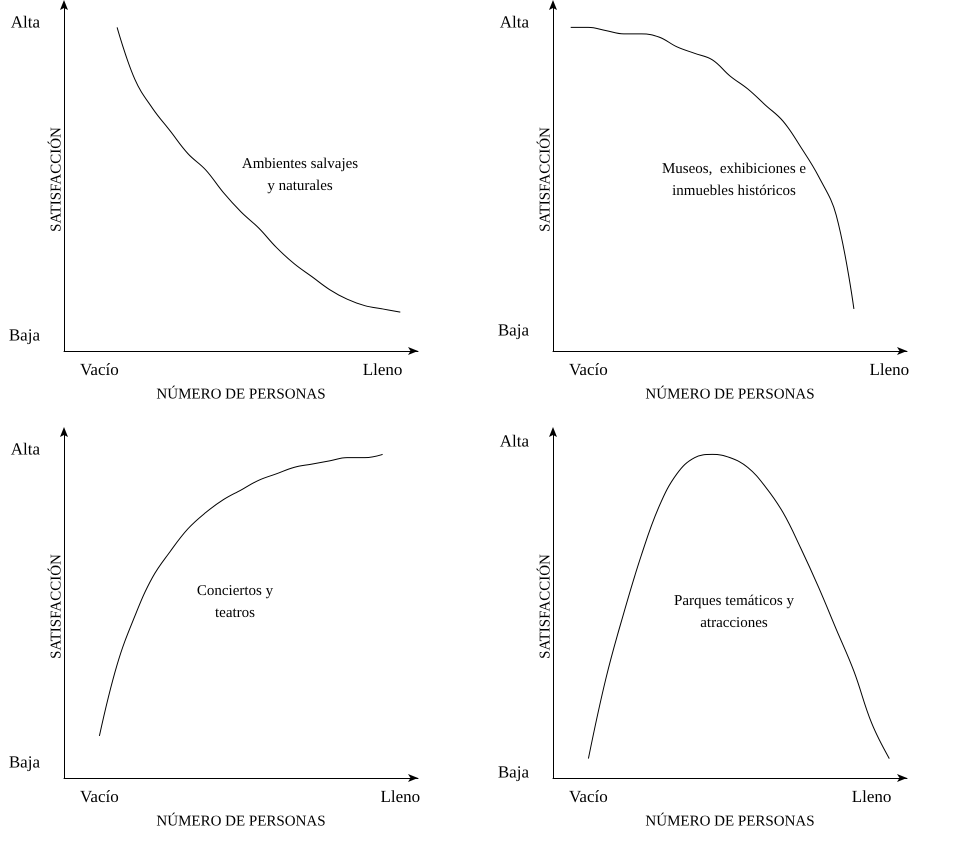 This screenshot has height=854, width=977. I want to click on annotation: Parques temáticos y atracciones, so click(734, 612).